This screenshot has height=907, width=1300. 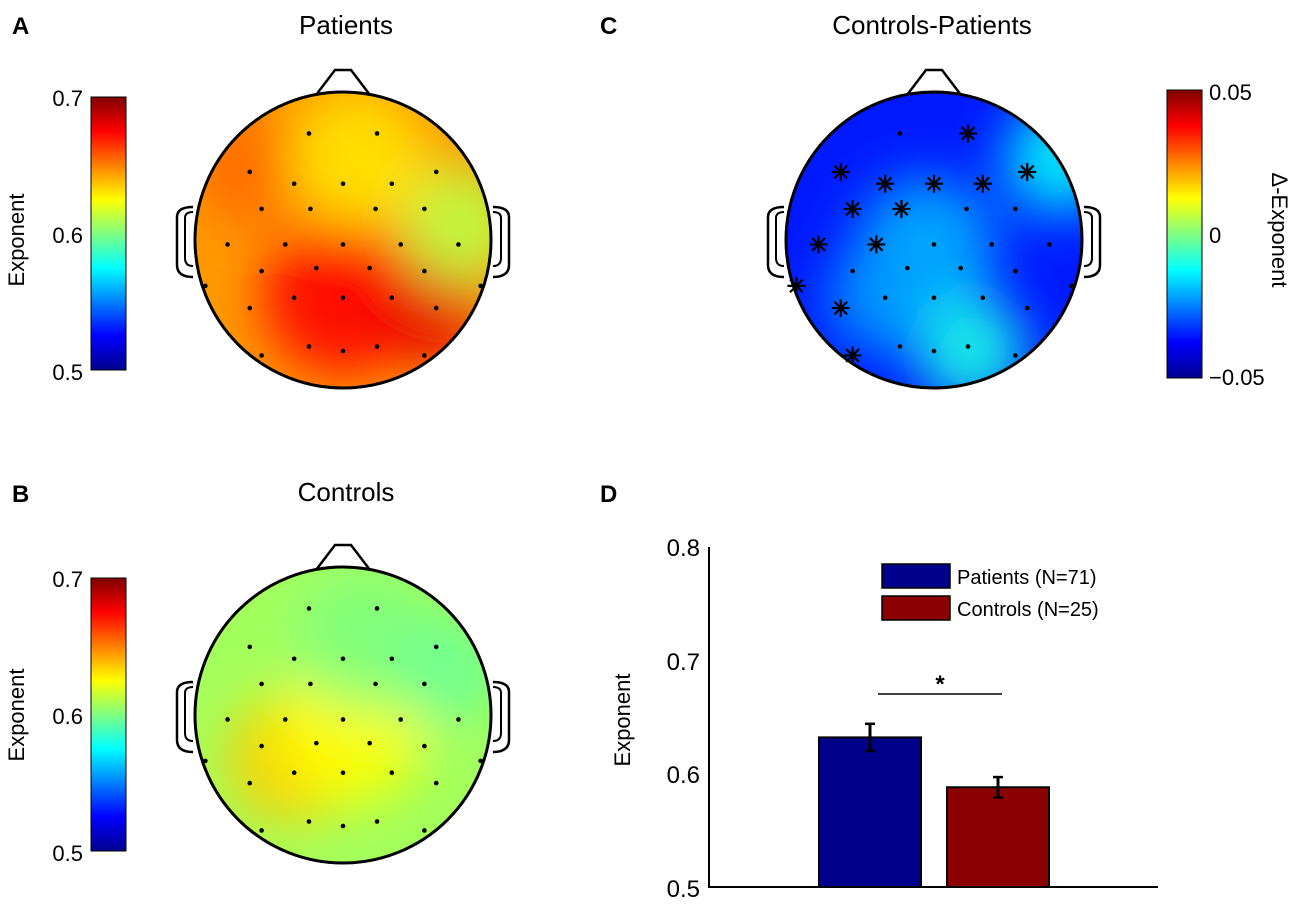 I want to click on error-bar-patients, so click(x=870, y=737).